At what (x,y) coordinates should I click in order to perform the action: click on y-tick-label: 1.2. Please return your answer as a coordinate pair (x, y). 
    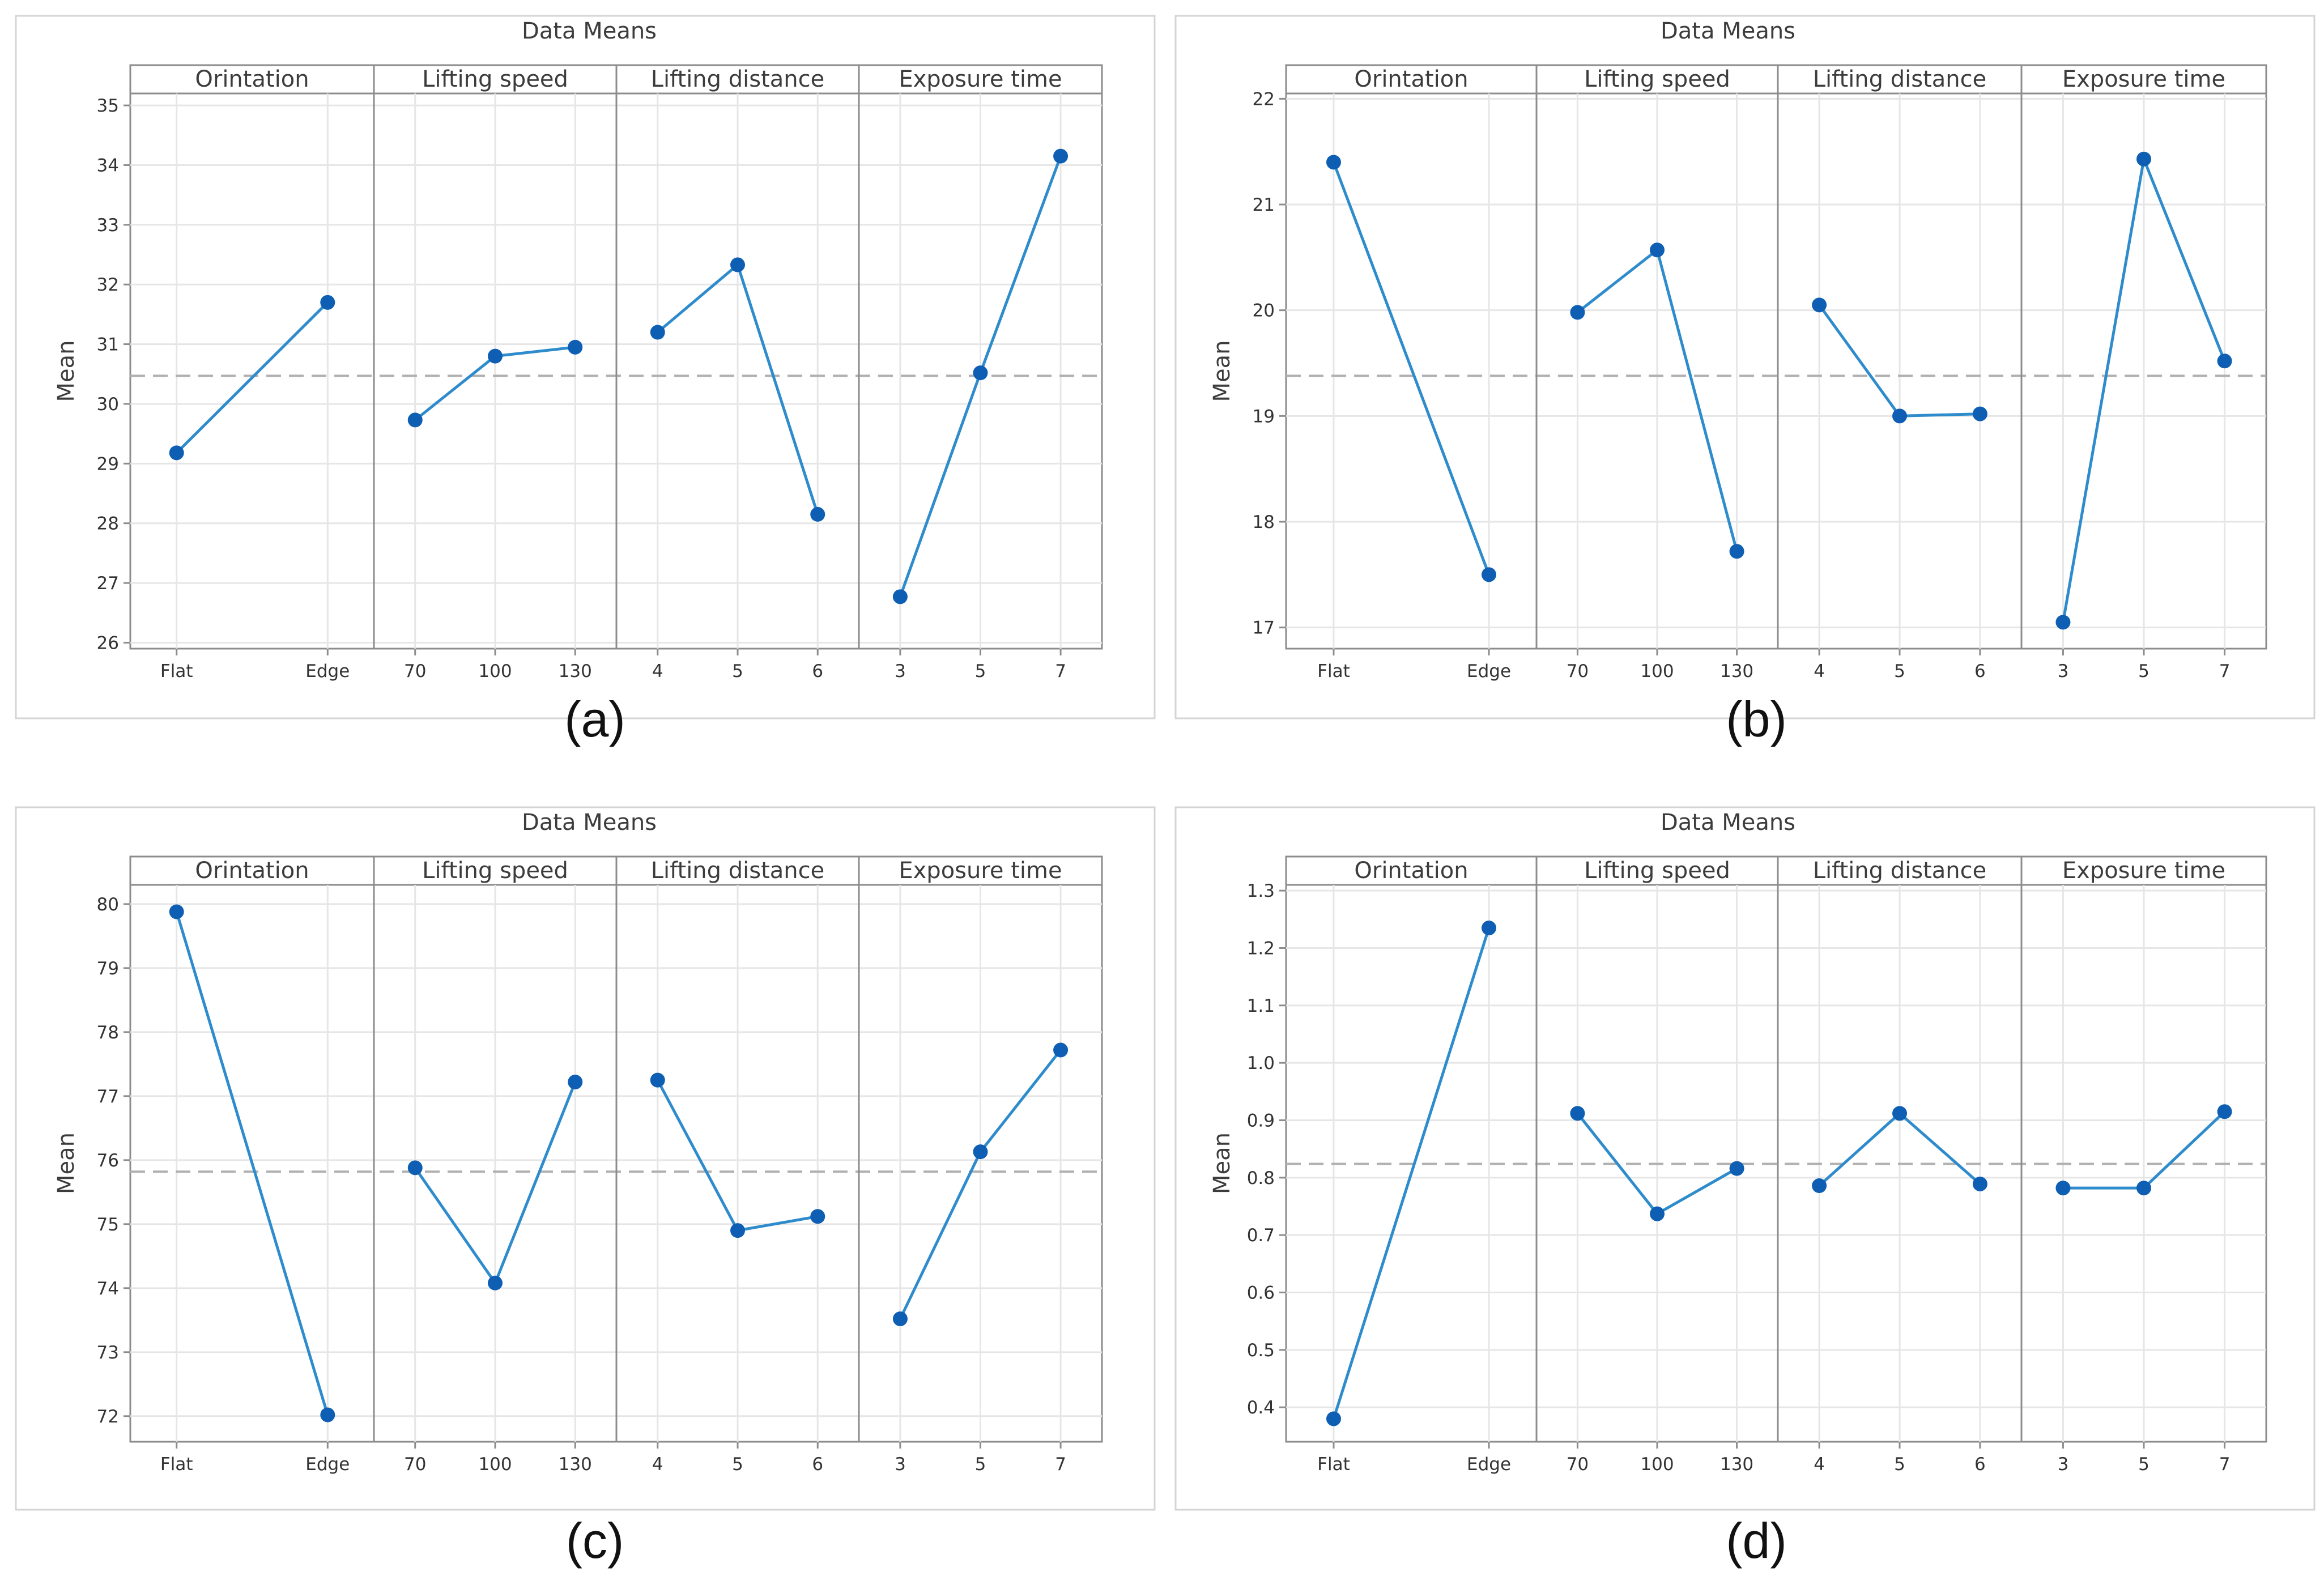
    Looking at the image, I should click on (1261, 948).